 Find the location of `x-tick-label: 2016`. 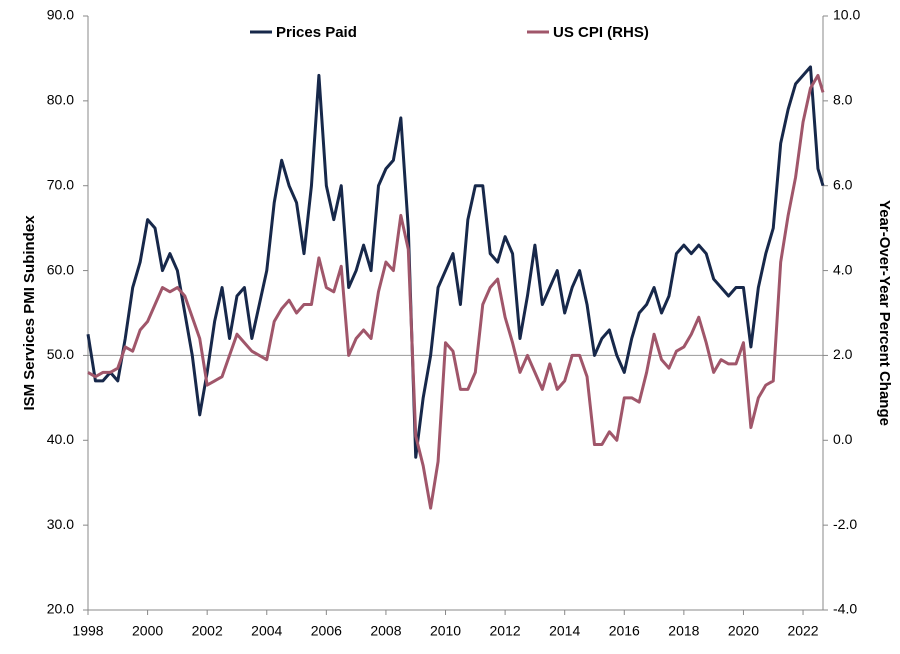

x-tick-label: 2016 is located at coordinates (624, 631).